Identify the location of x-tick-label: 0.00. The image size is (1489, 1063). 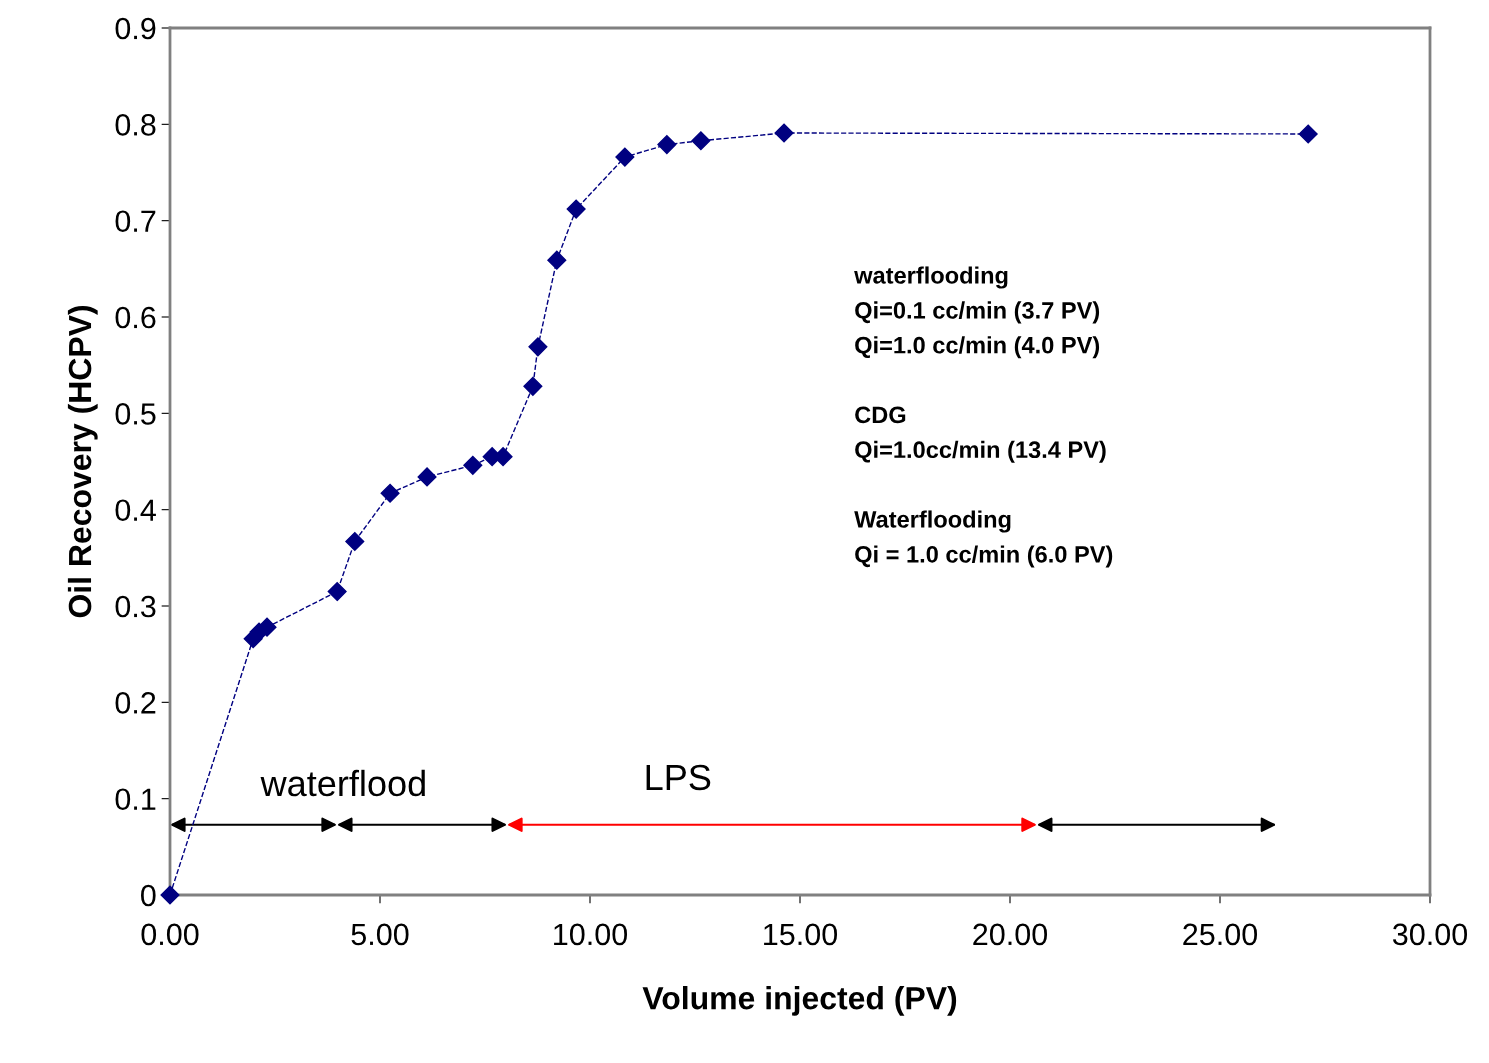
(170, 934).